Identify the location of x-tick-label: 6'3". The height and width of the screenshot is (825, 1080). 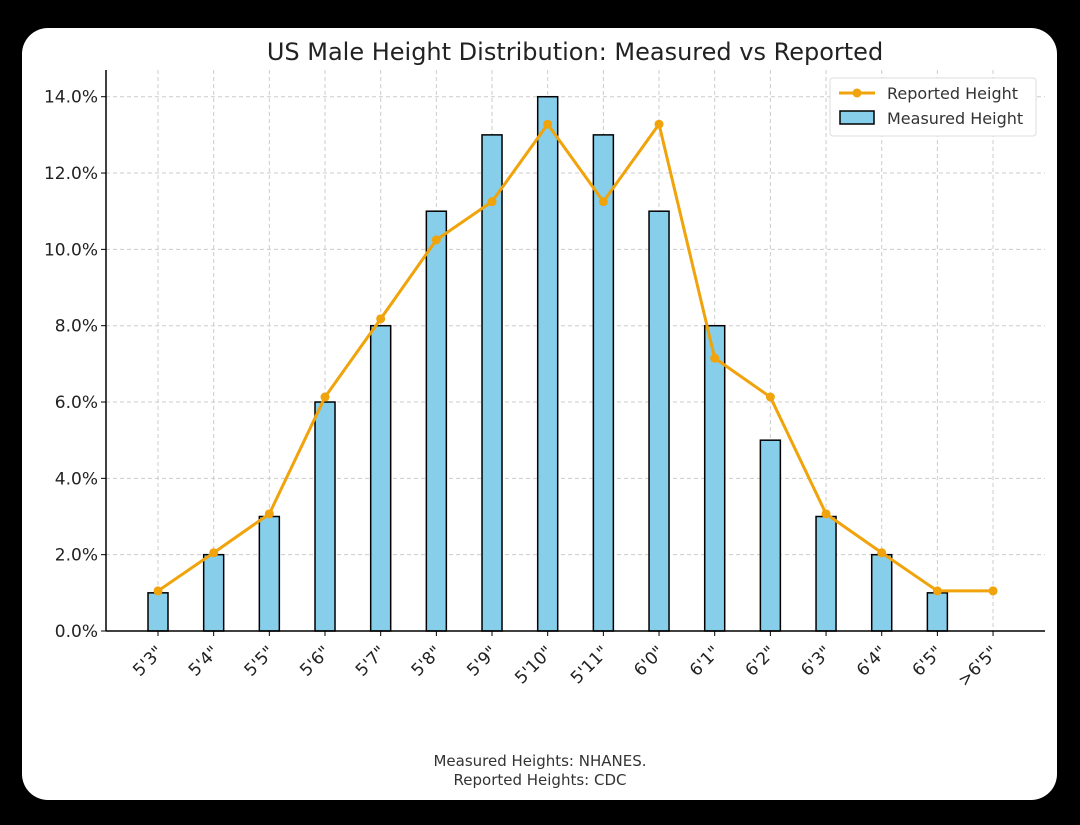
(816, 661).